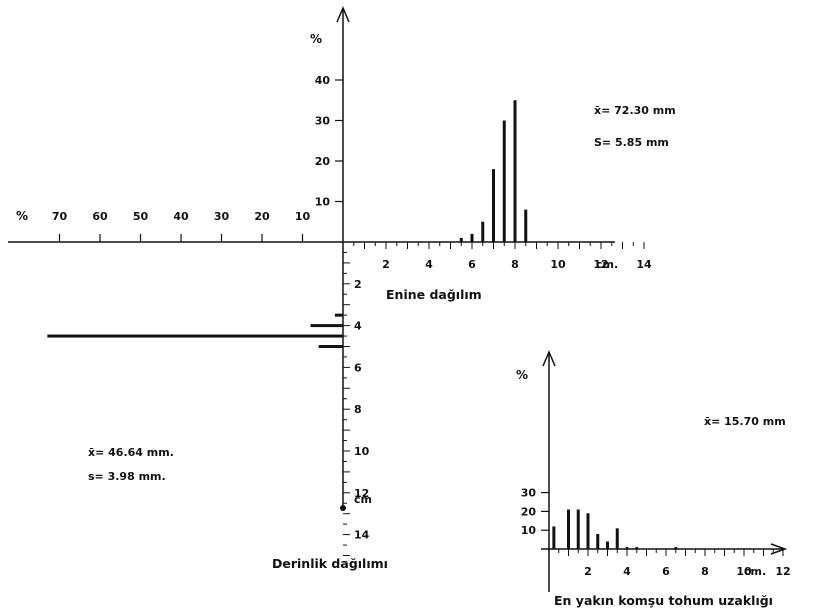 The height and width of the screenshot is (616, 829). What do you see at coordinates (131, 452) in the screenshot?
I see `stat-mean: x̄= 46.64 mm.` at bounding box center [131, 452].